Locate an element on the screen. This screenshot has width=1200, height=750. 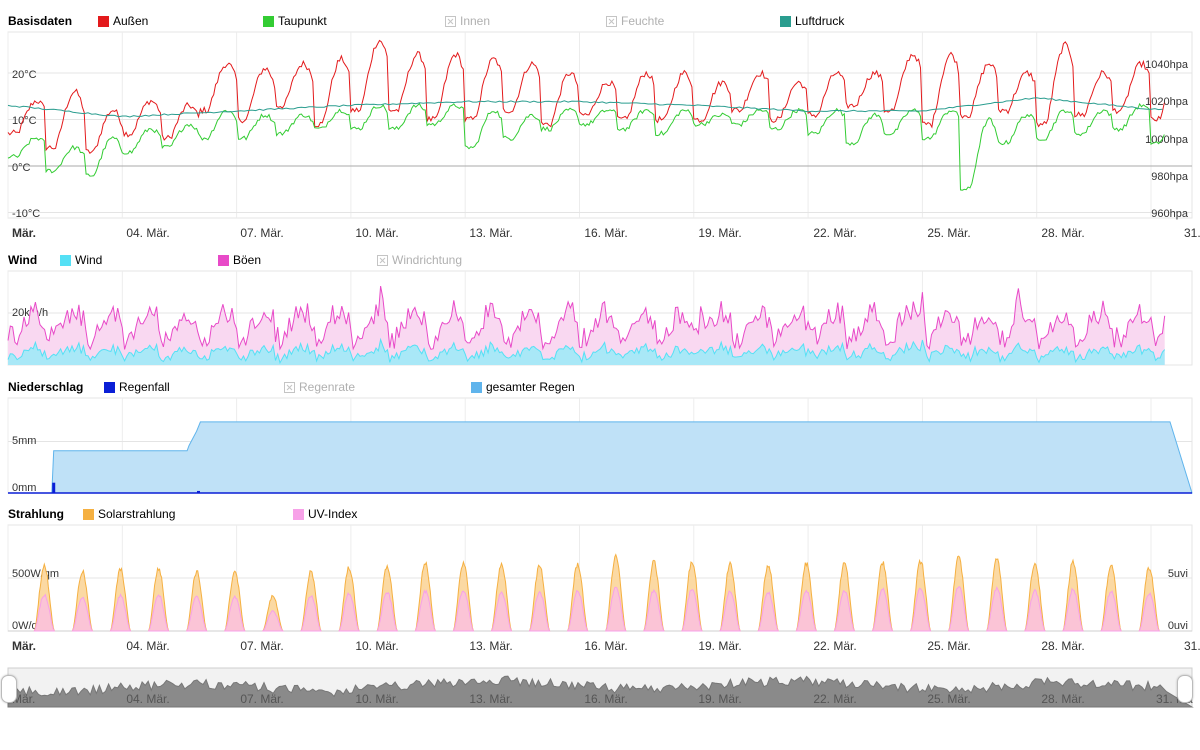
legend-item-gesamter-regen: gesamter Regen is located at coordinates (523, 387).